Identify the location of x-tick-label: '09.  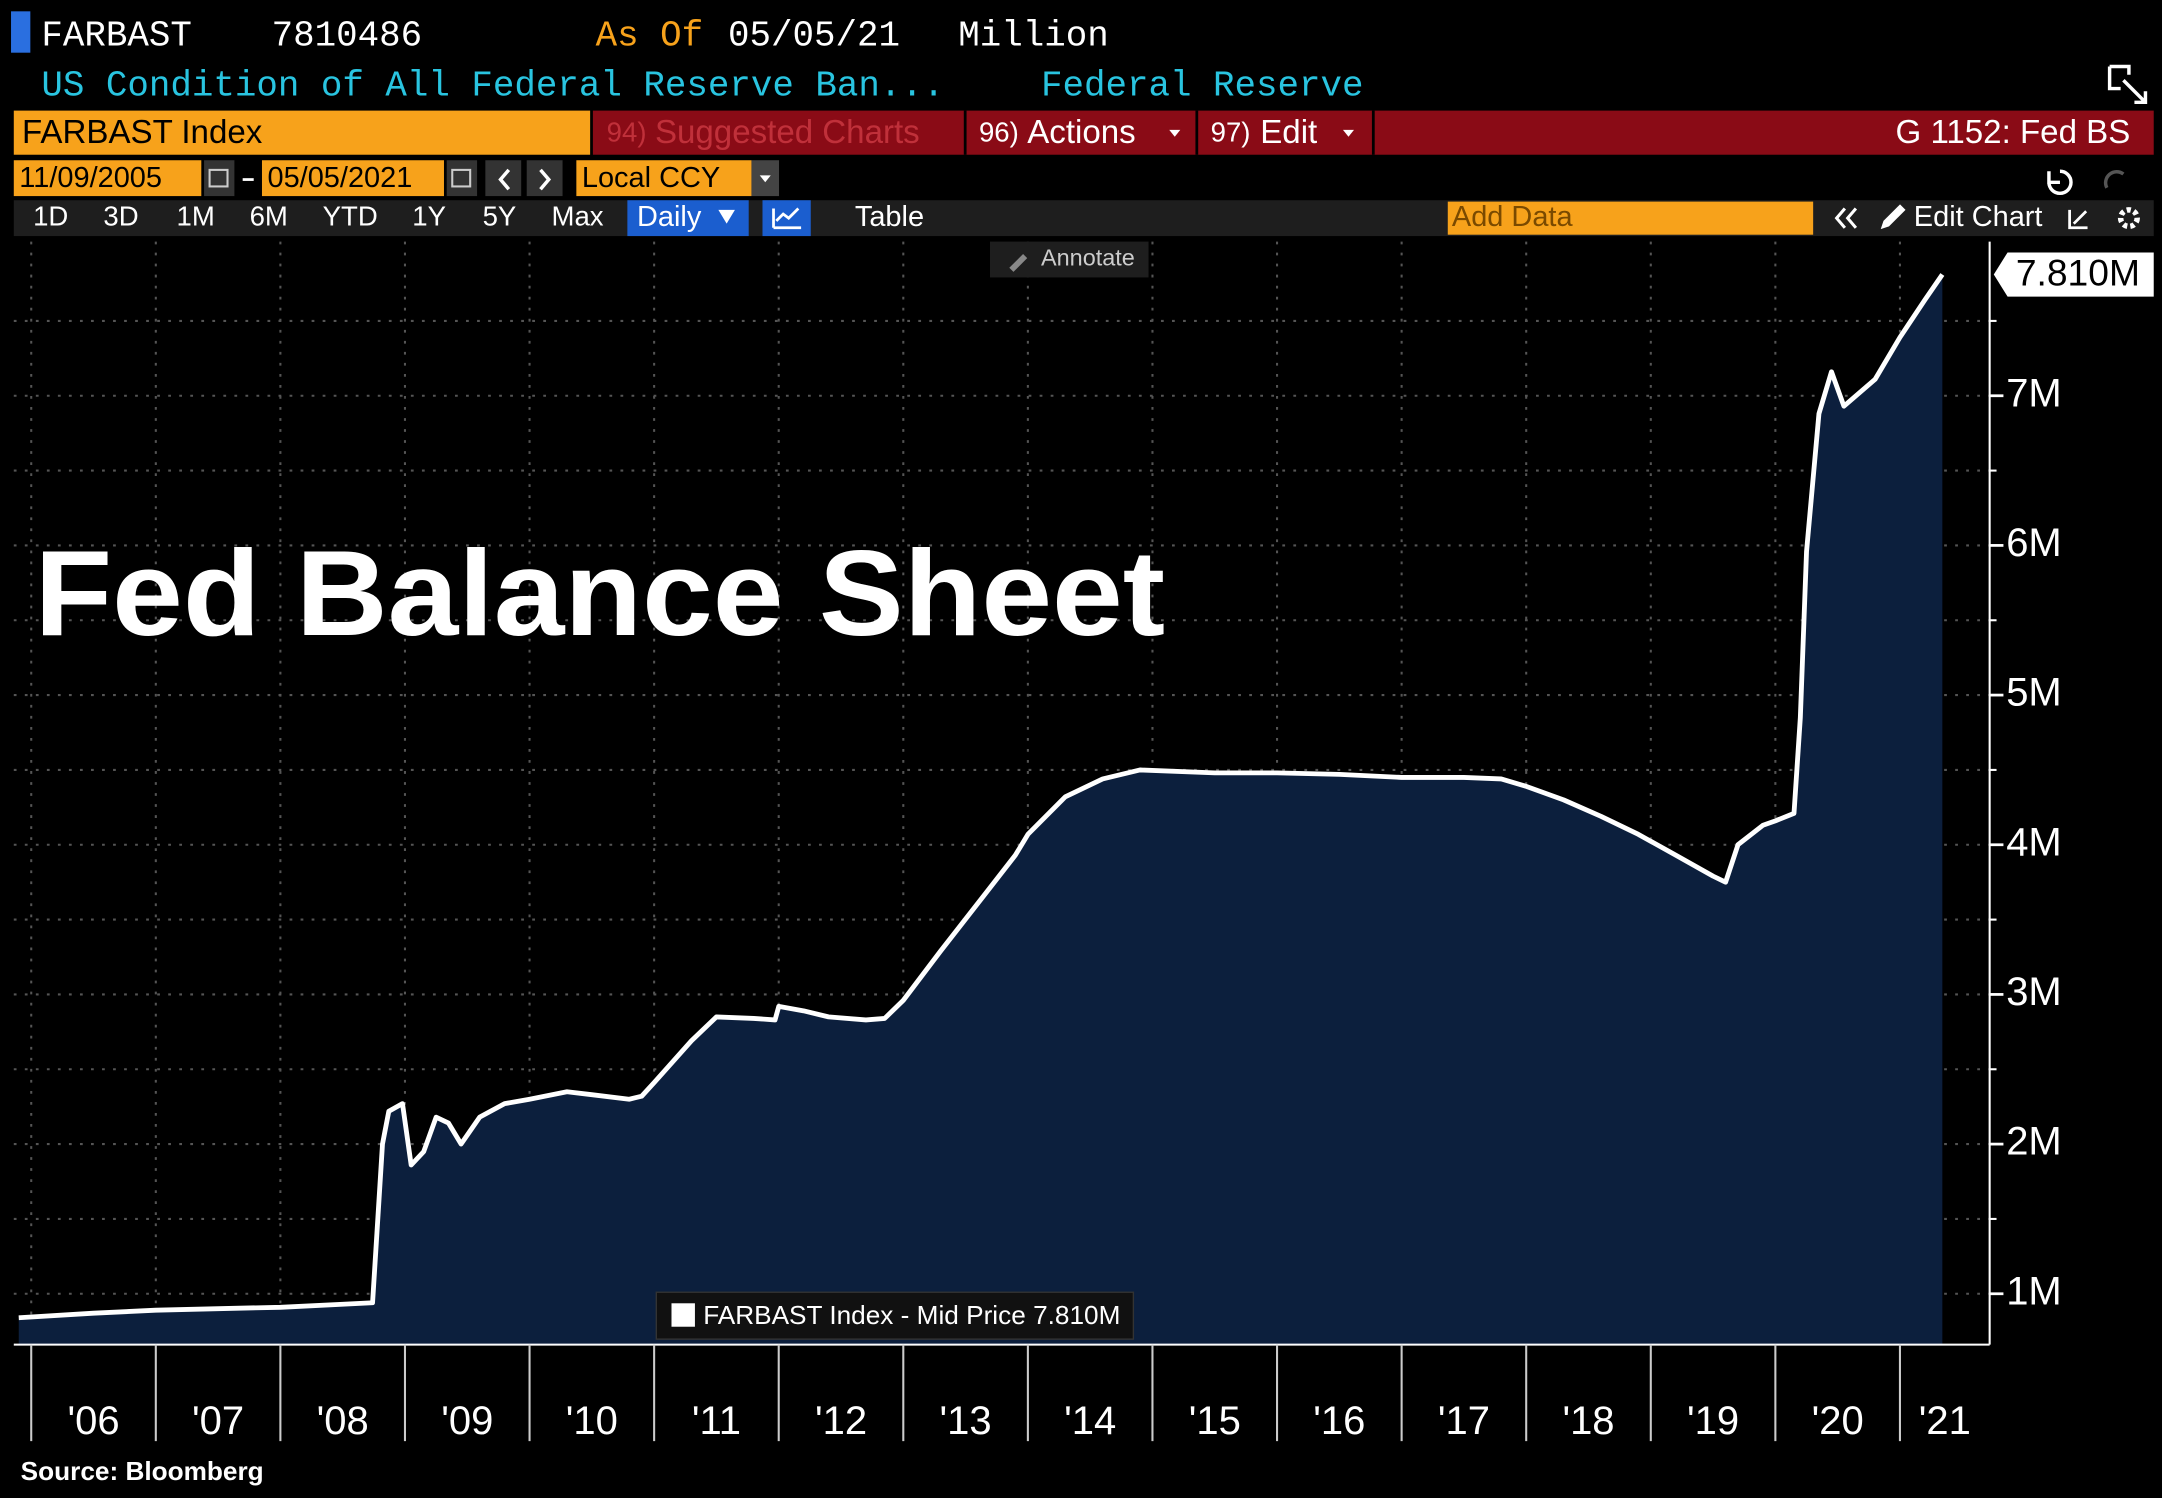
(467, 1421).